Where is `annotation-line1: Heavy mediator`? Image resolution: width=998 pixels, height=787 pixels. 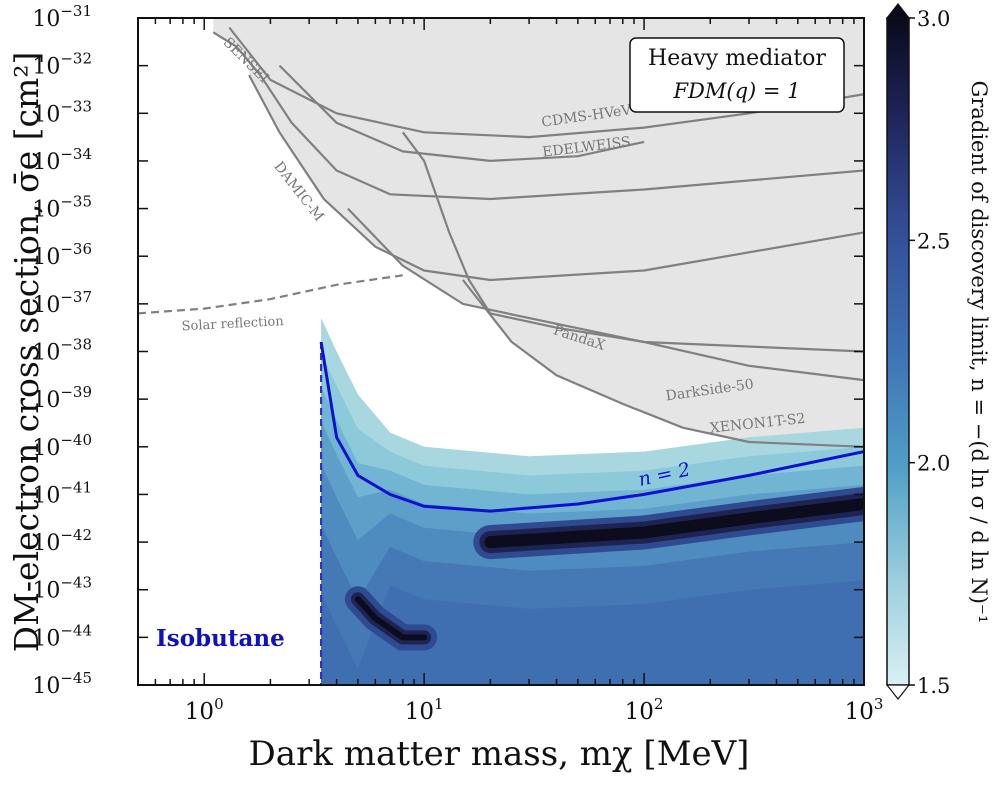 annotation-line1: Heavy mediator is located at coordinates (737, 58).